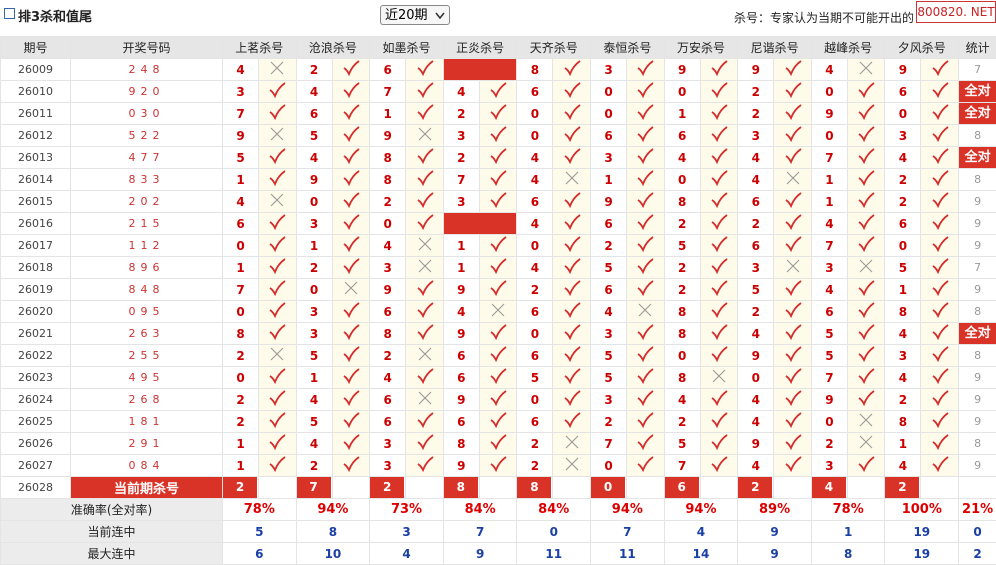  Describe the element at coordinates (35, 135) in the screenshot. I see `issue: 26012` at that location.